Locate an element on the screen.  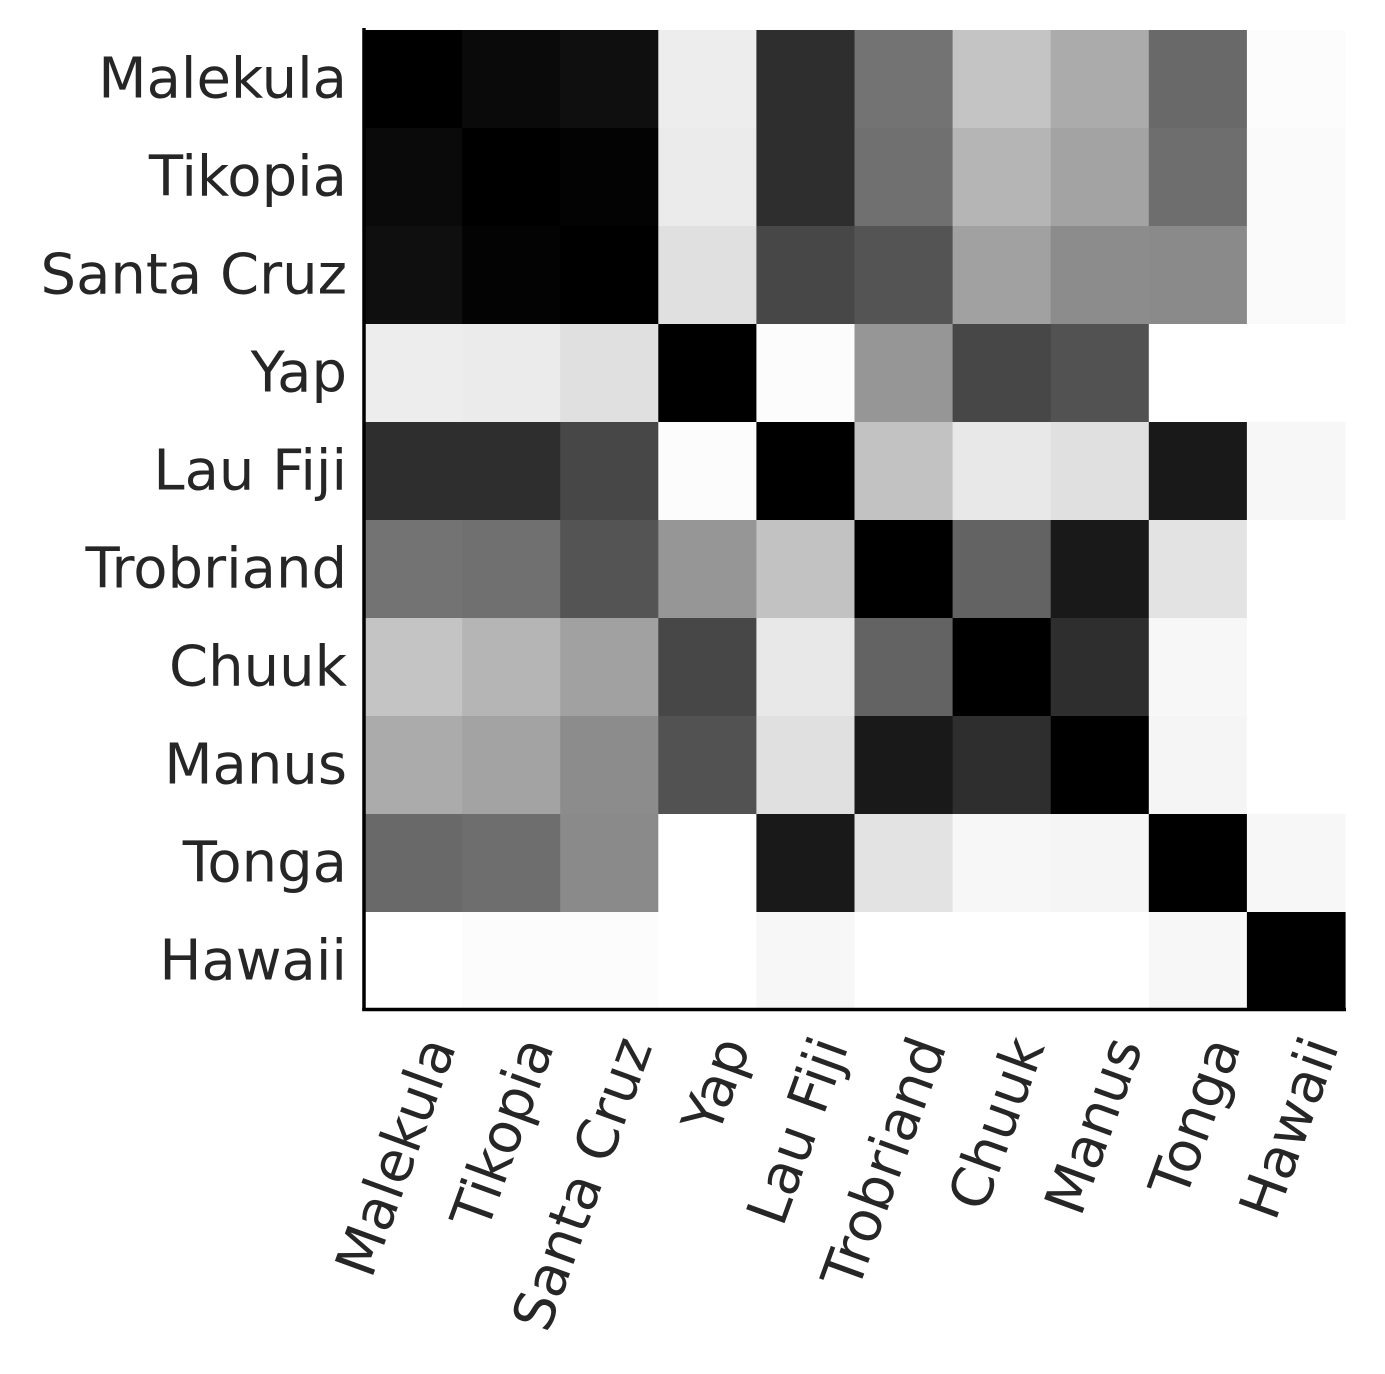
heatmap-cell-tonga-yap is located at coordinates (707, 863).